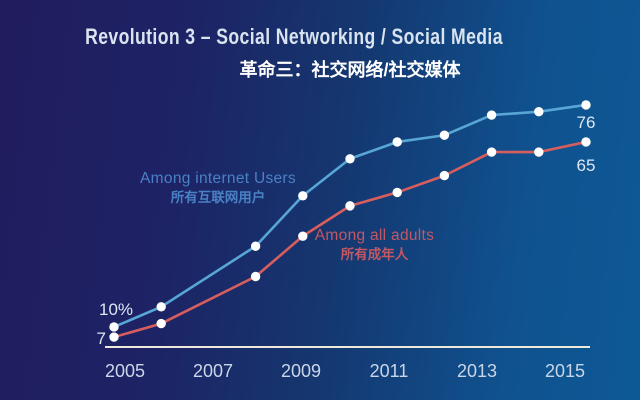 This screenshot has width=640, height=400. What do you see at coordinates (218, 178) in the screenshot?
I see `legend-internet-users-label: Among internet Users` at bounding box center [218, 178].